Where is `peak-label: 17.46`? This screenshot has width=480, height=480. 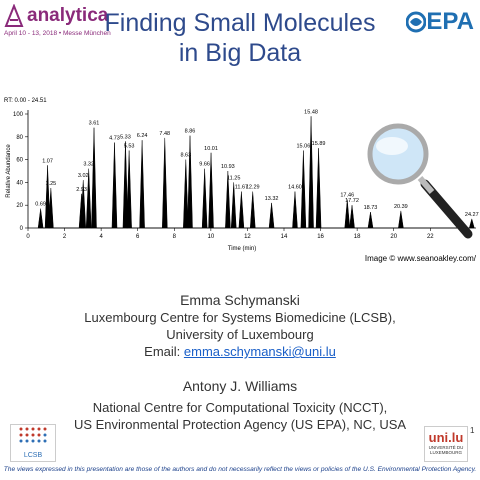
peak-label: 17.46 is located at coordinates (347, 196).